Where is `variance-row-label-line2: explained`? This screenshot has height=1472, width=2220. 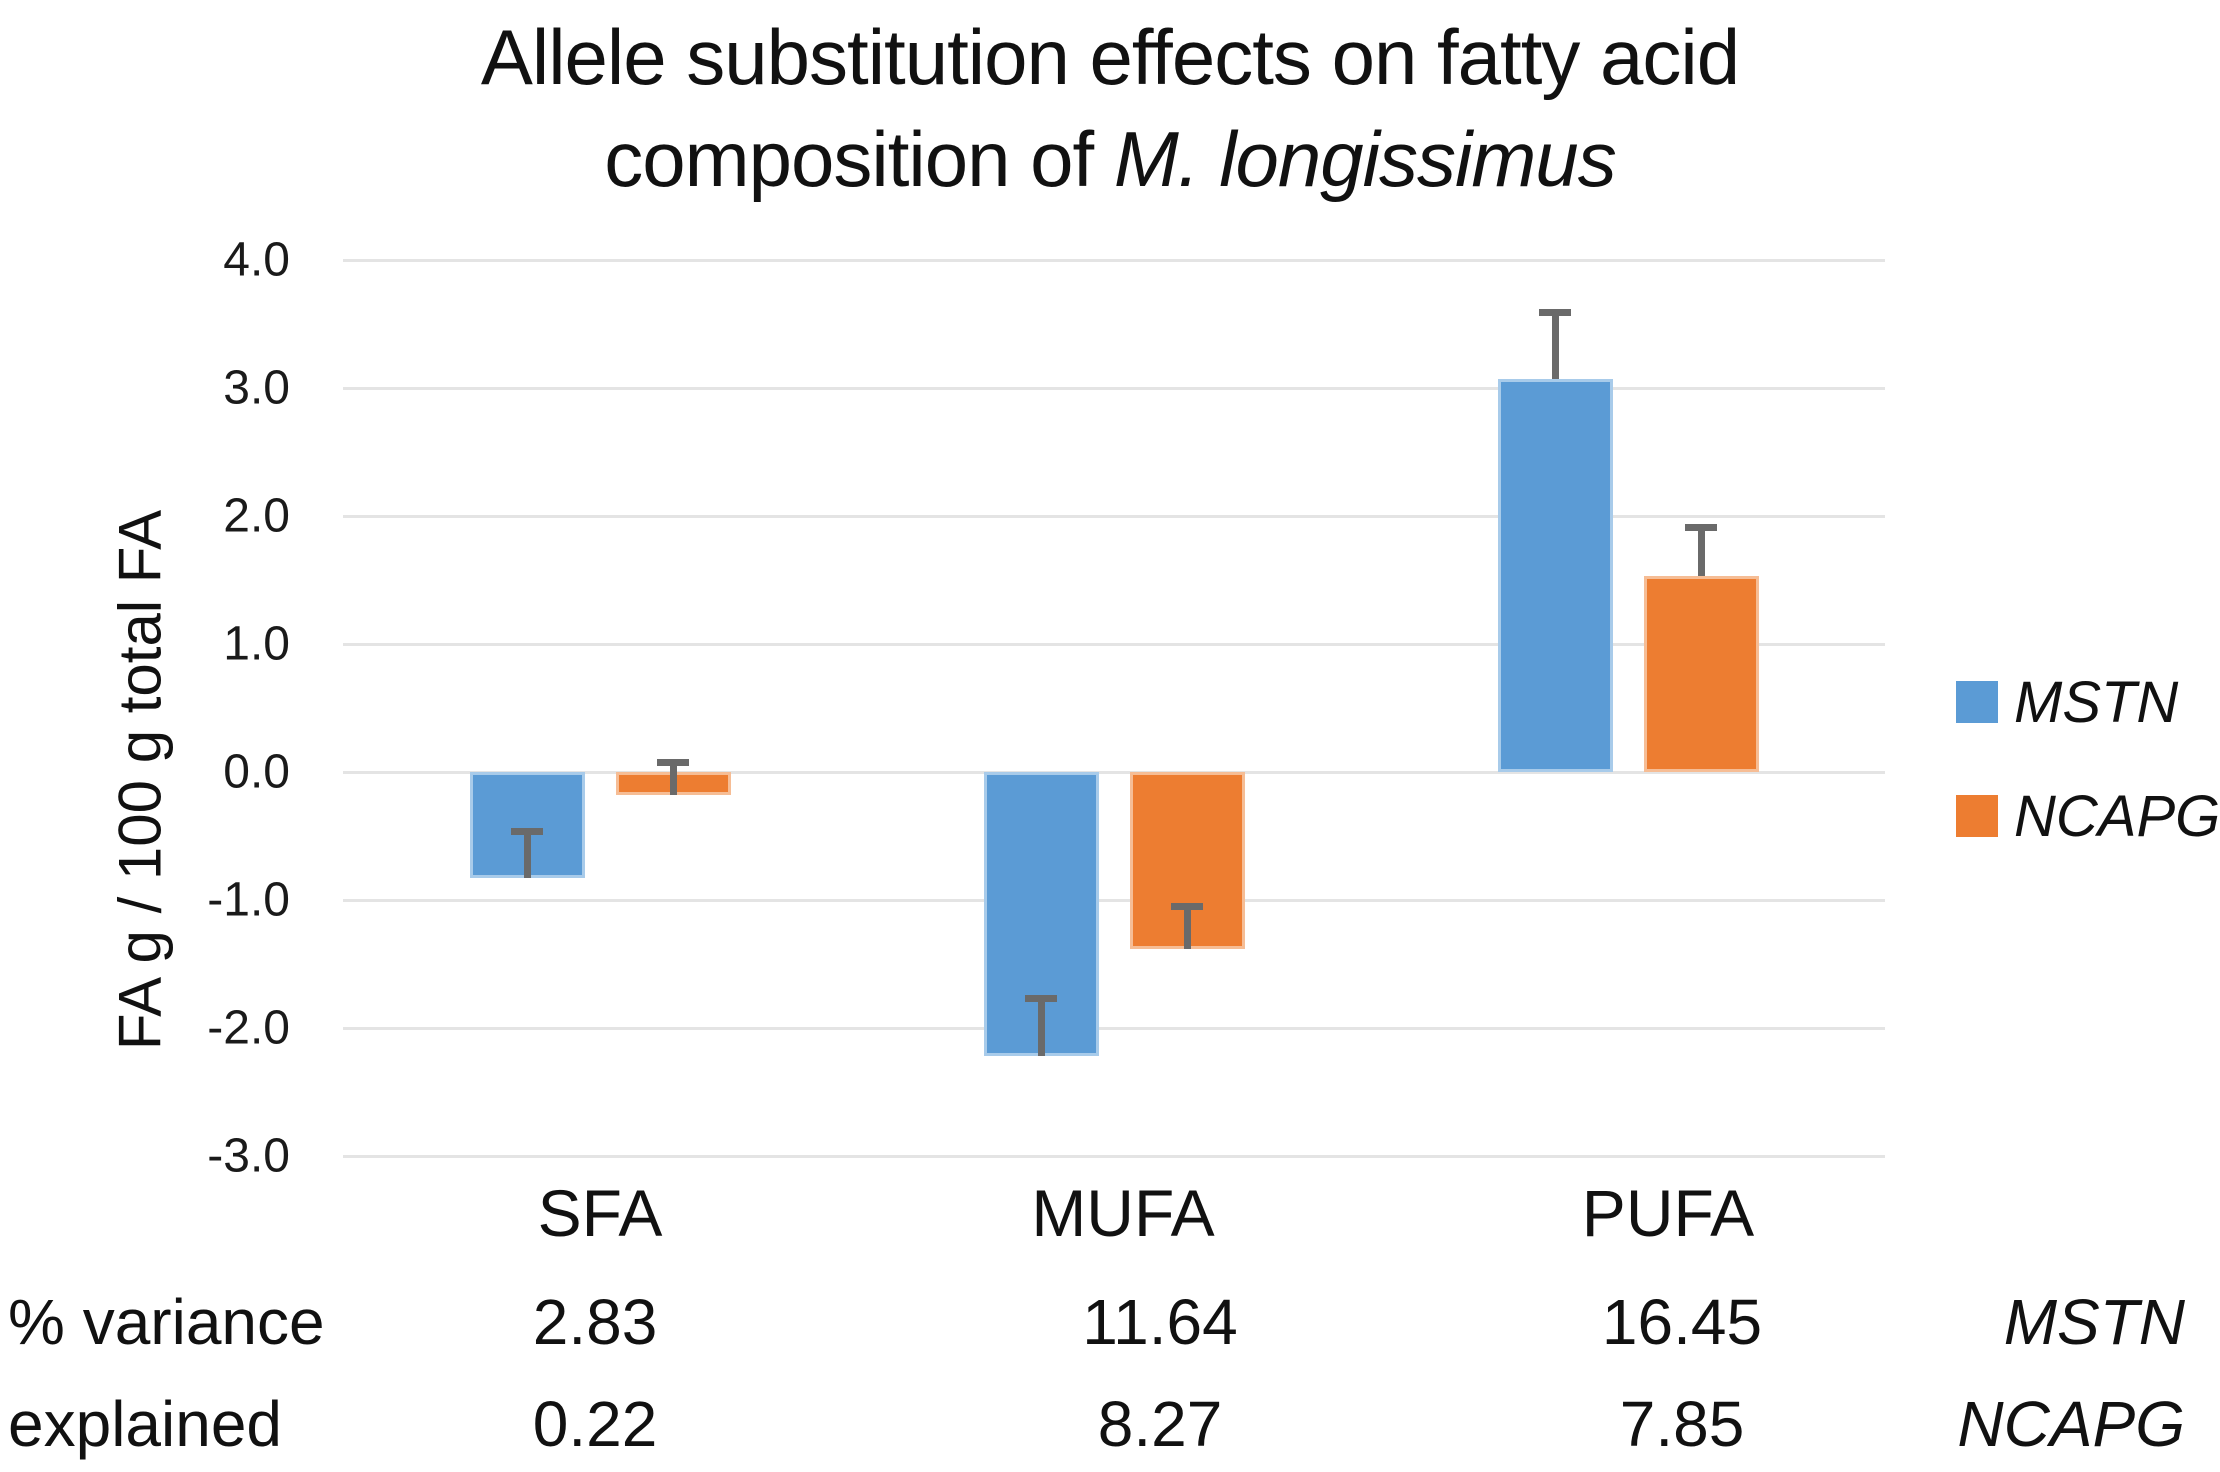
variance-row-label-line2: explained is located at coordinates (145, 1424).